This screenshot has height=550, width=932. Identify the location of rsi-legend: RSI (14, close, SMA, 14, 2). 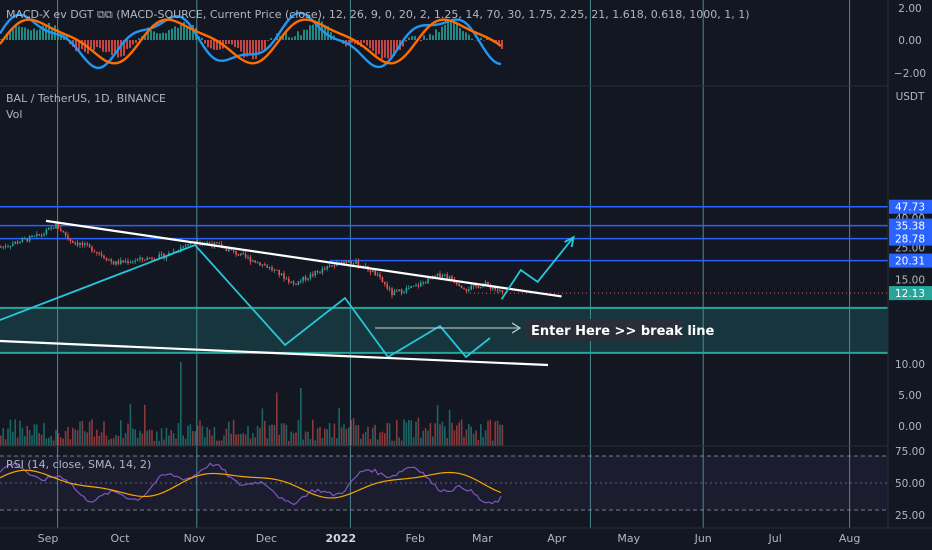
(78, 464).